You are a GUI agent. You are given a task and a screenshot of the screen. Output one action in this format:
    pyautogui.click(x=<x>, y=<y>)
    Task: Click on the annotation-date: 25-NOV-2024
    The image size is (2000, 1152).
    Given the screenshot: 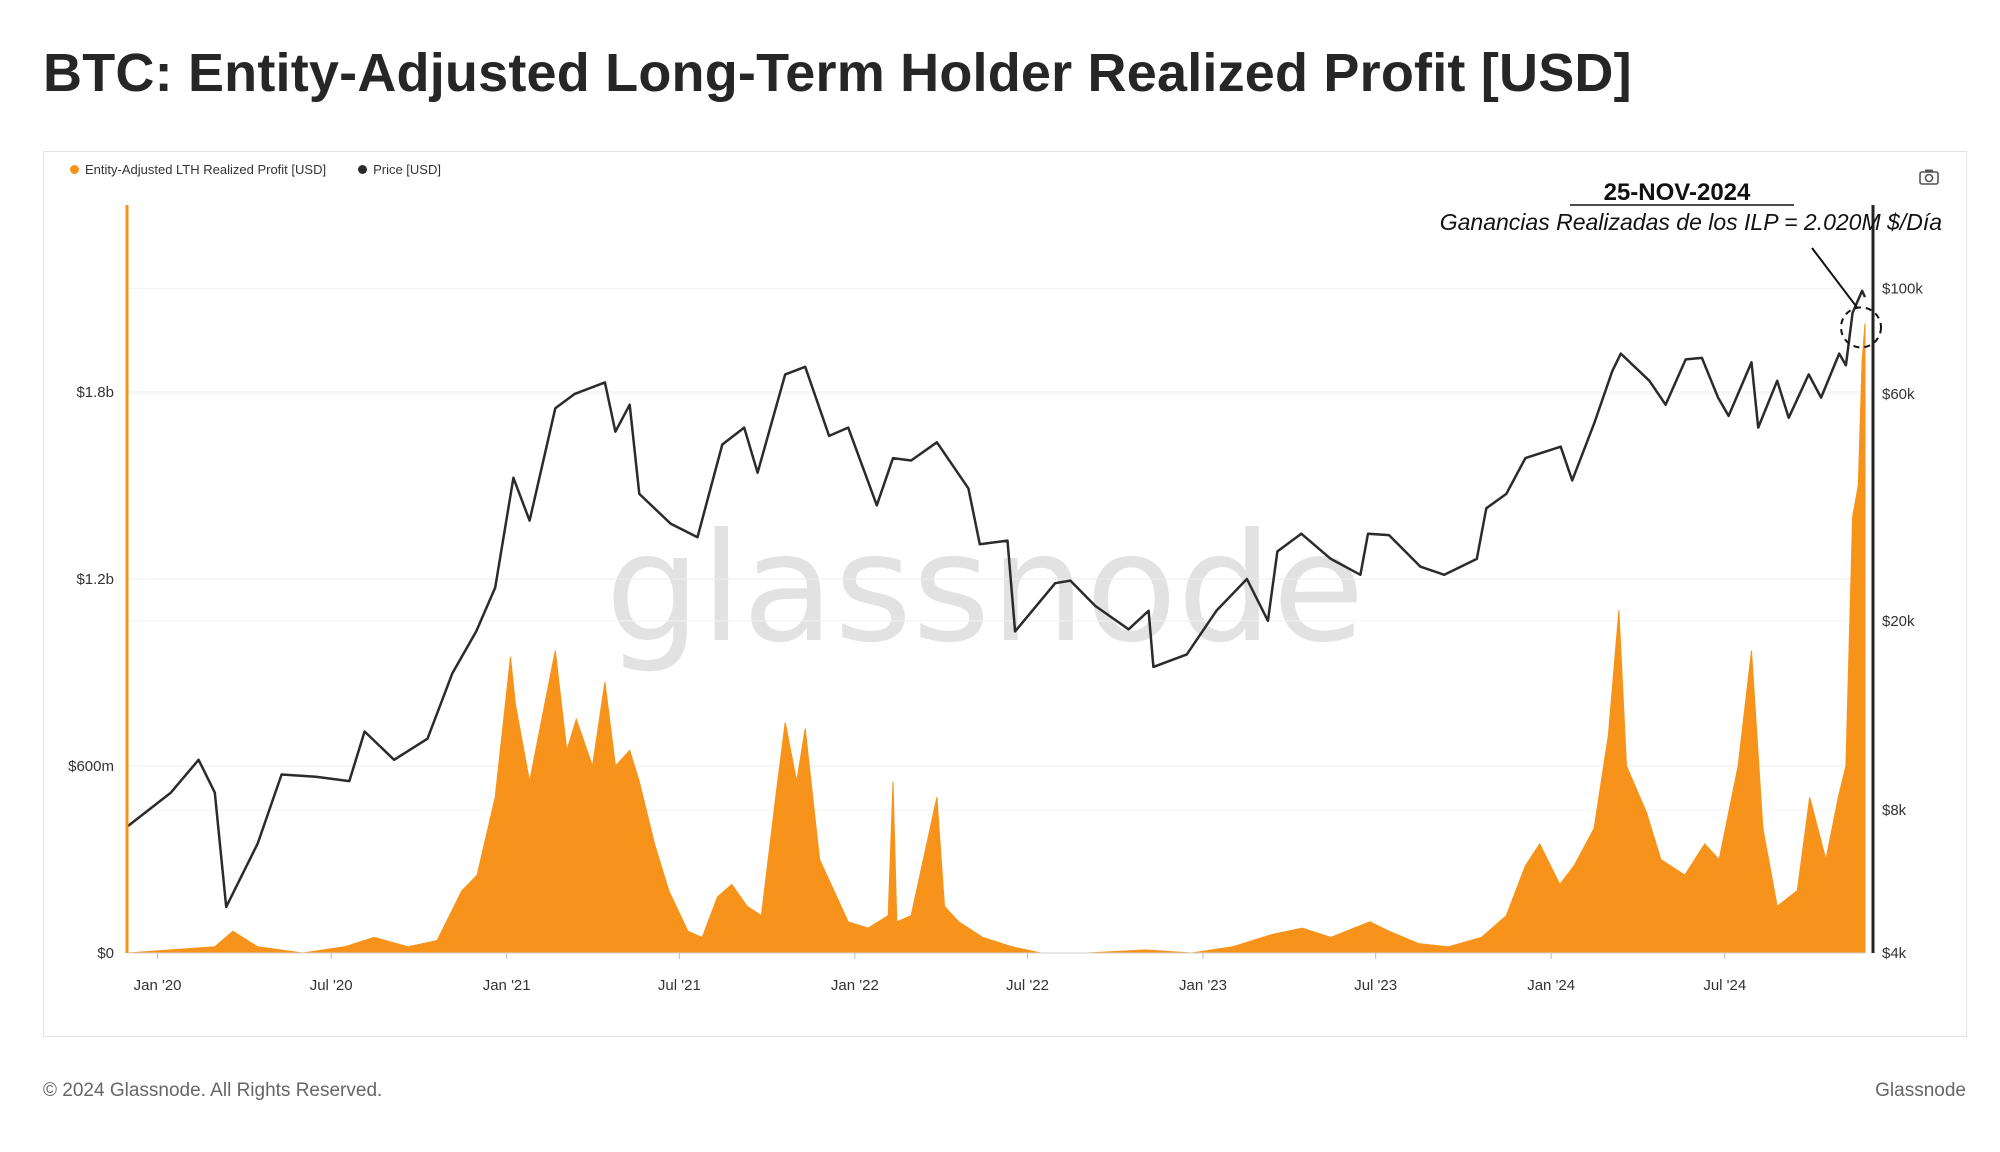 What is the action you would take?
    pyautogui.click(x=1677, y=192)
    